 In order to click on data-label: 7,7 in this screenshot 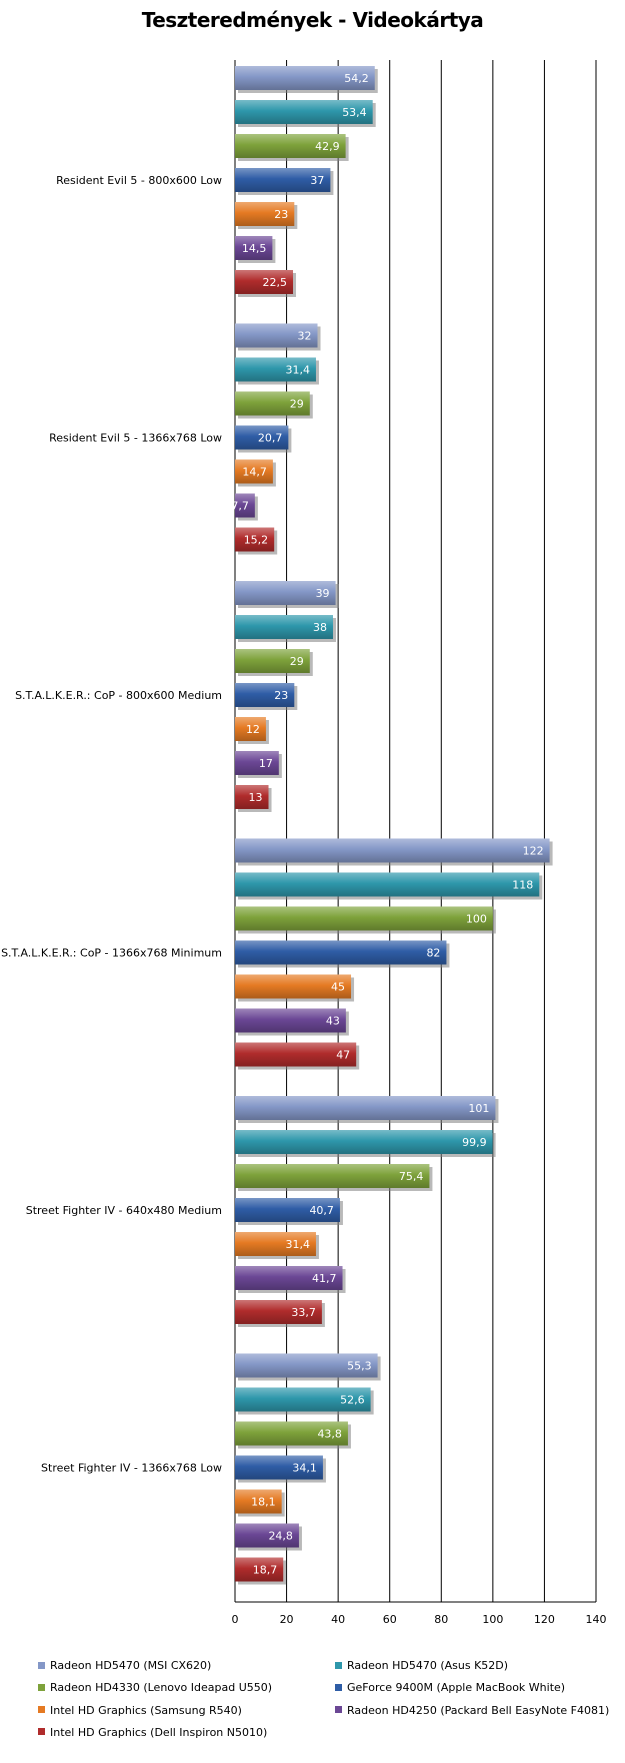, I will do `click(240, 506)`.